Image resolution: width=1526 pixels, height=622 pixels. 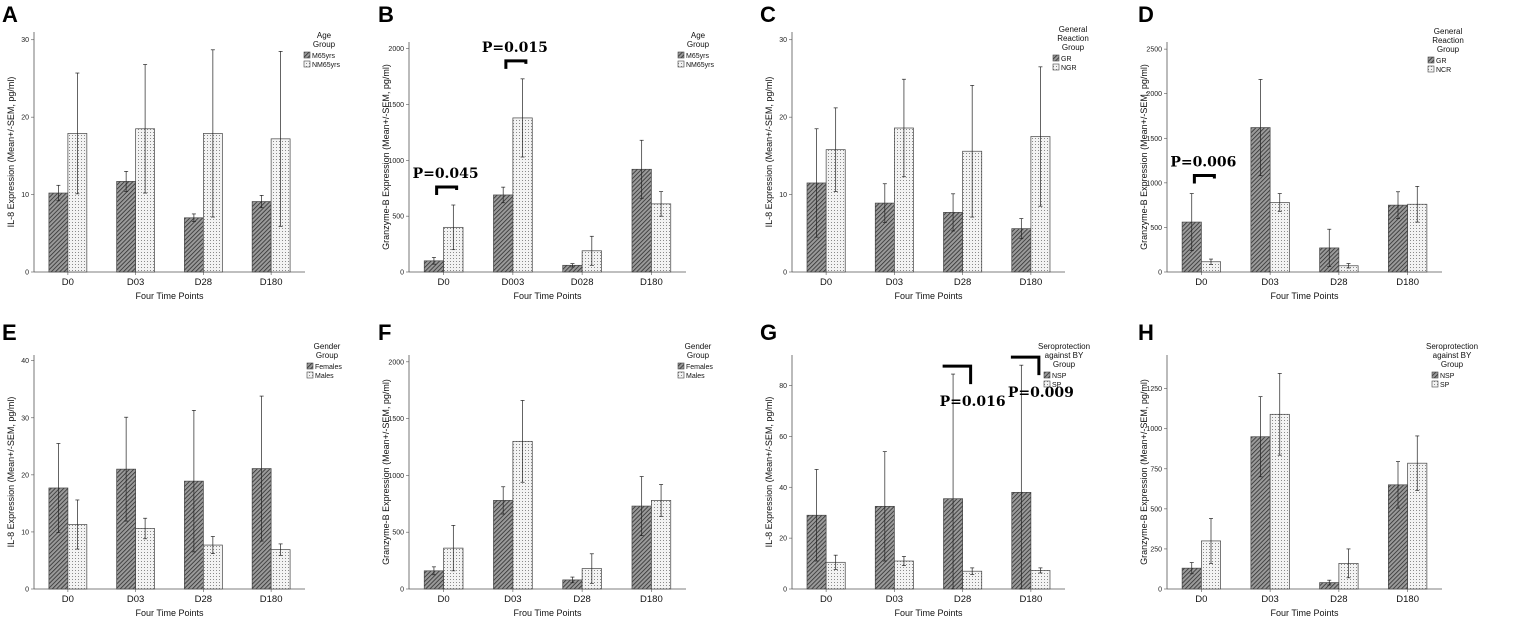 What do you see at coordinates (1041, 393) in the screenshot?
I see `p-value-label: P=0.009` at bounding box center [1041, 393].